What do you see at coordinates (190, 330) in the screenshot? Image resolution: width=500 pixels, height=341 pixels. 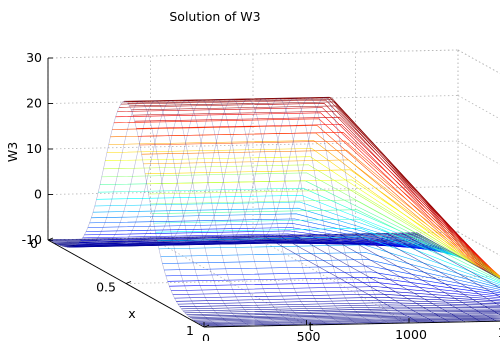 I see `x-tick-label: 1` at bounding box center [190, 330].